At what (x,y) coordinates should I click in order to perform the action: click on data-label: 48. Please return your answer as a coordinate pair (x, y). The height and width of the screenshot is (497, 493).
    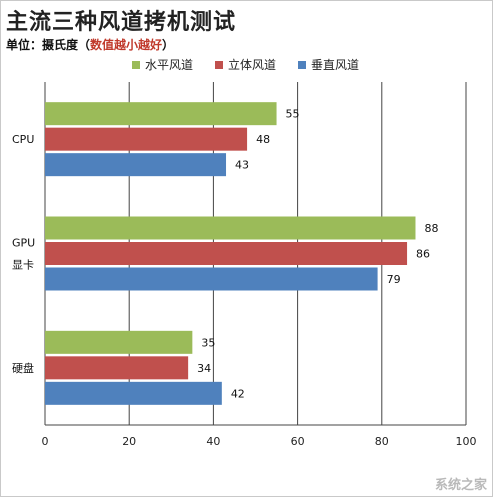
    Looking at the image, I should click on (263, 139).